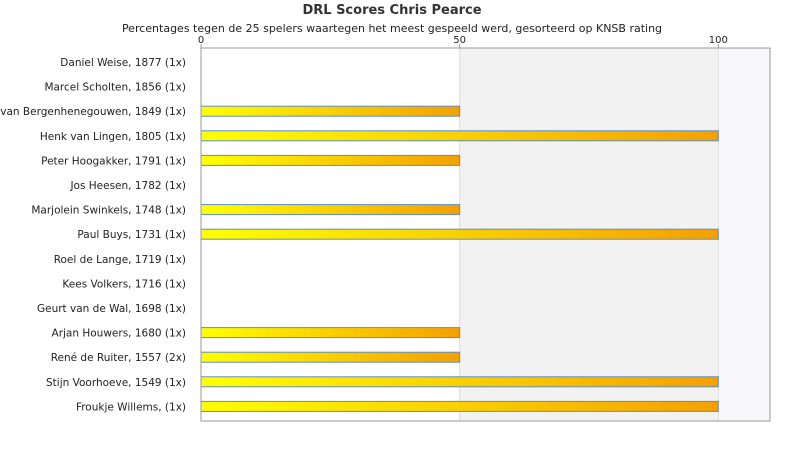 The image size is (790, 450). What do you see at coordinates (118, 358) in the screenshot?
I see `category-label: René de Ruiter, 1557 (2x)` at bounding box center [118, 358].